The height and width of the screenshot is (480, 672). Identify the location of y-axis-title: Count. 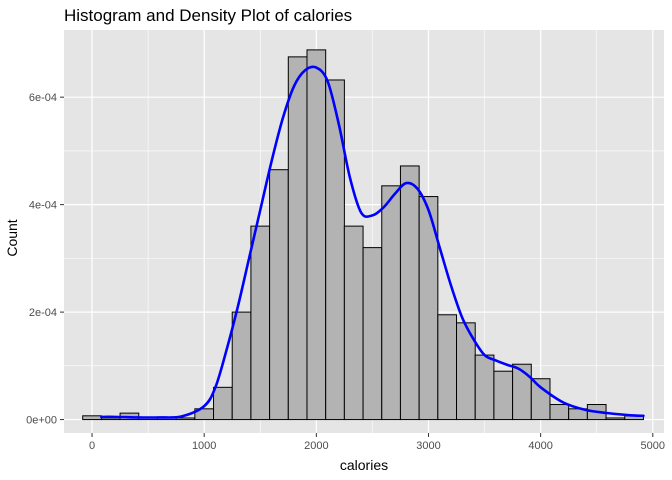
(12, 237).